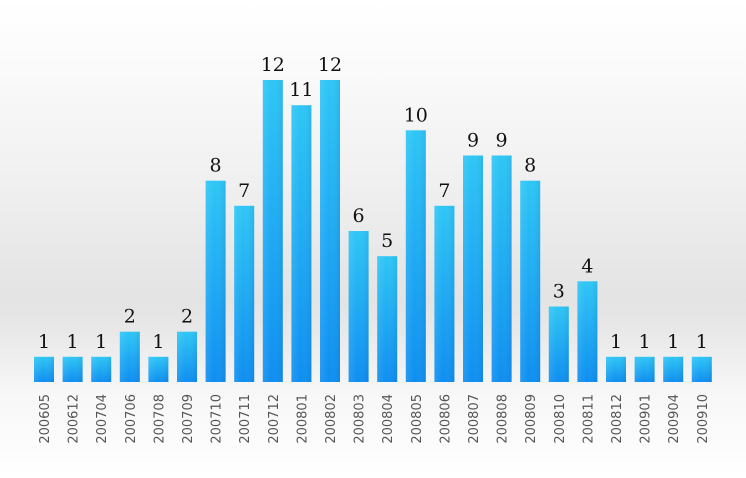 The image size is (746, 478). I want to click on x-tick-label-200709: 200709, so click(188, 419).